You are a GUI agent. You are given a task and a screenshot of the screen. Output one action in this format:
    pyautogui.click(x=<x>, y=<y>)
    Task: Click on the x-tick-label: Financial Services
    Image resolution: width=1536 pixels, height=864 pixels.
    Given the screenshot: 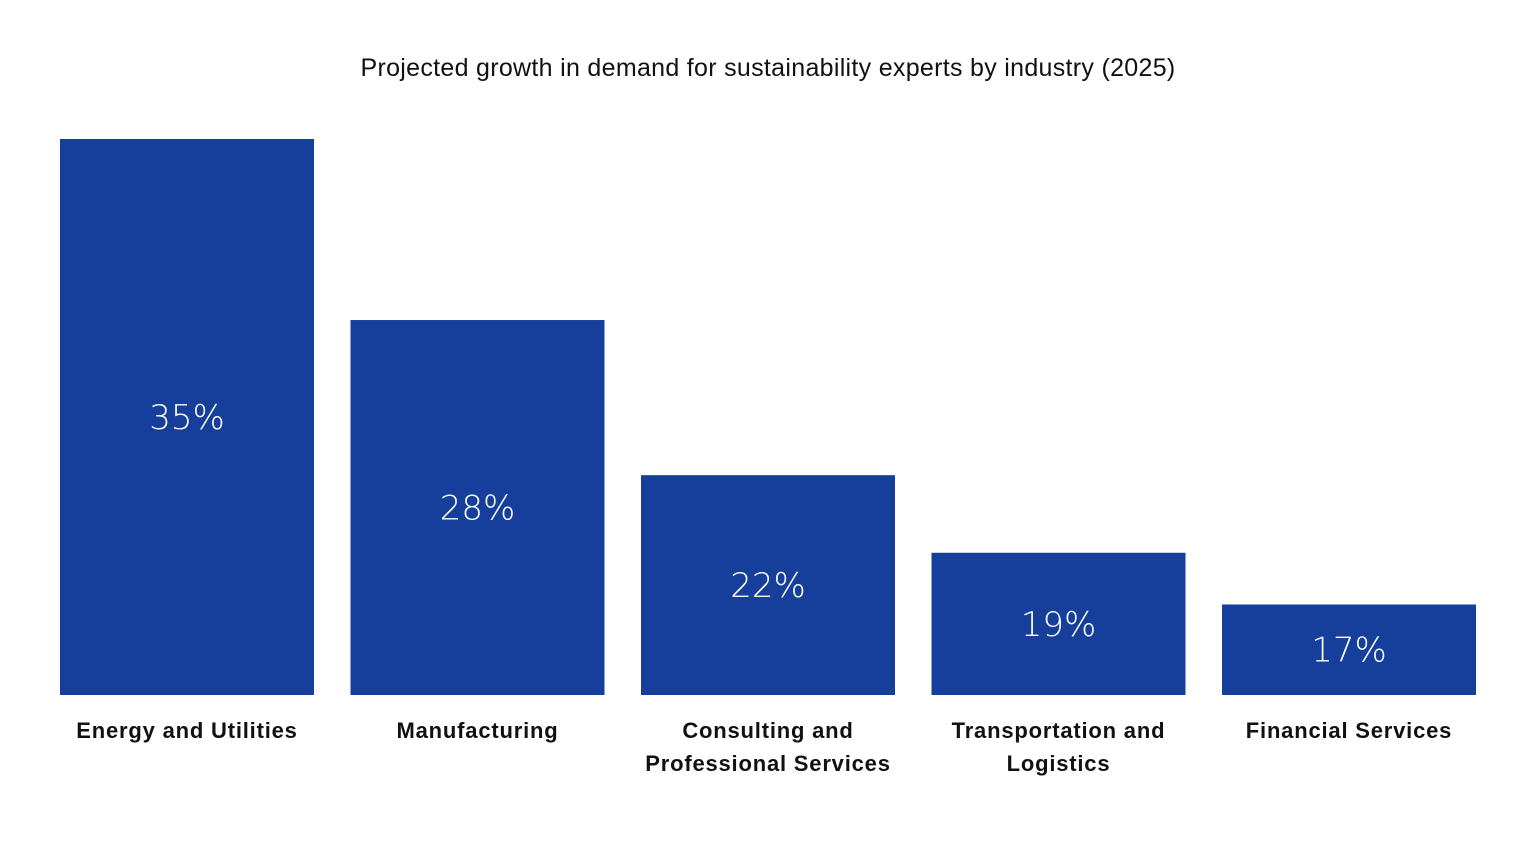 What is the action you would take?
    pyautogui.click(x=1349, y=730)
    